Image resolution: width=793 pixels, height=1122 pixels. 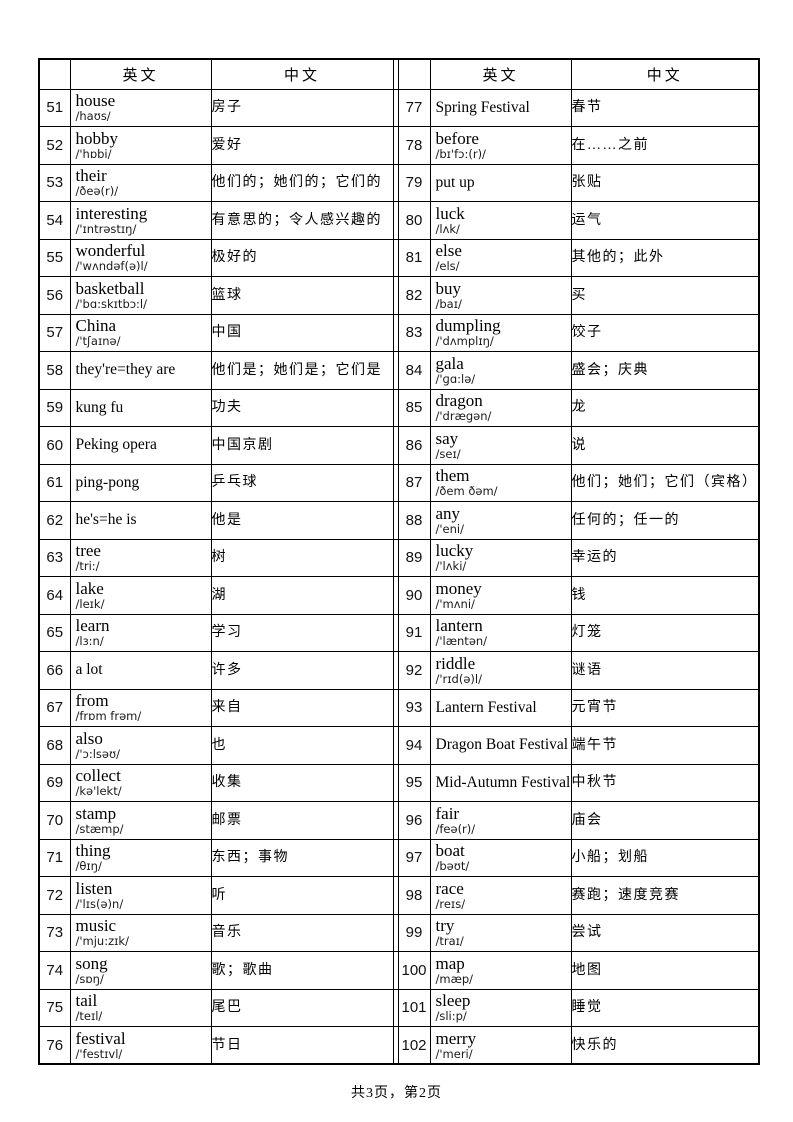 I want to click on row-number: 97, so click(x=414, y=857).